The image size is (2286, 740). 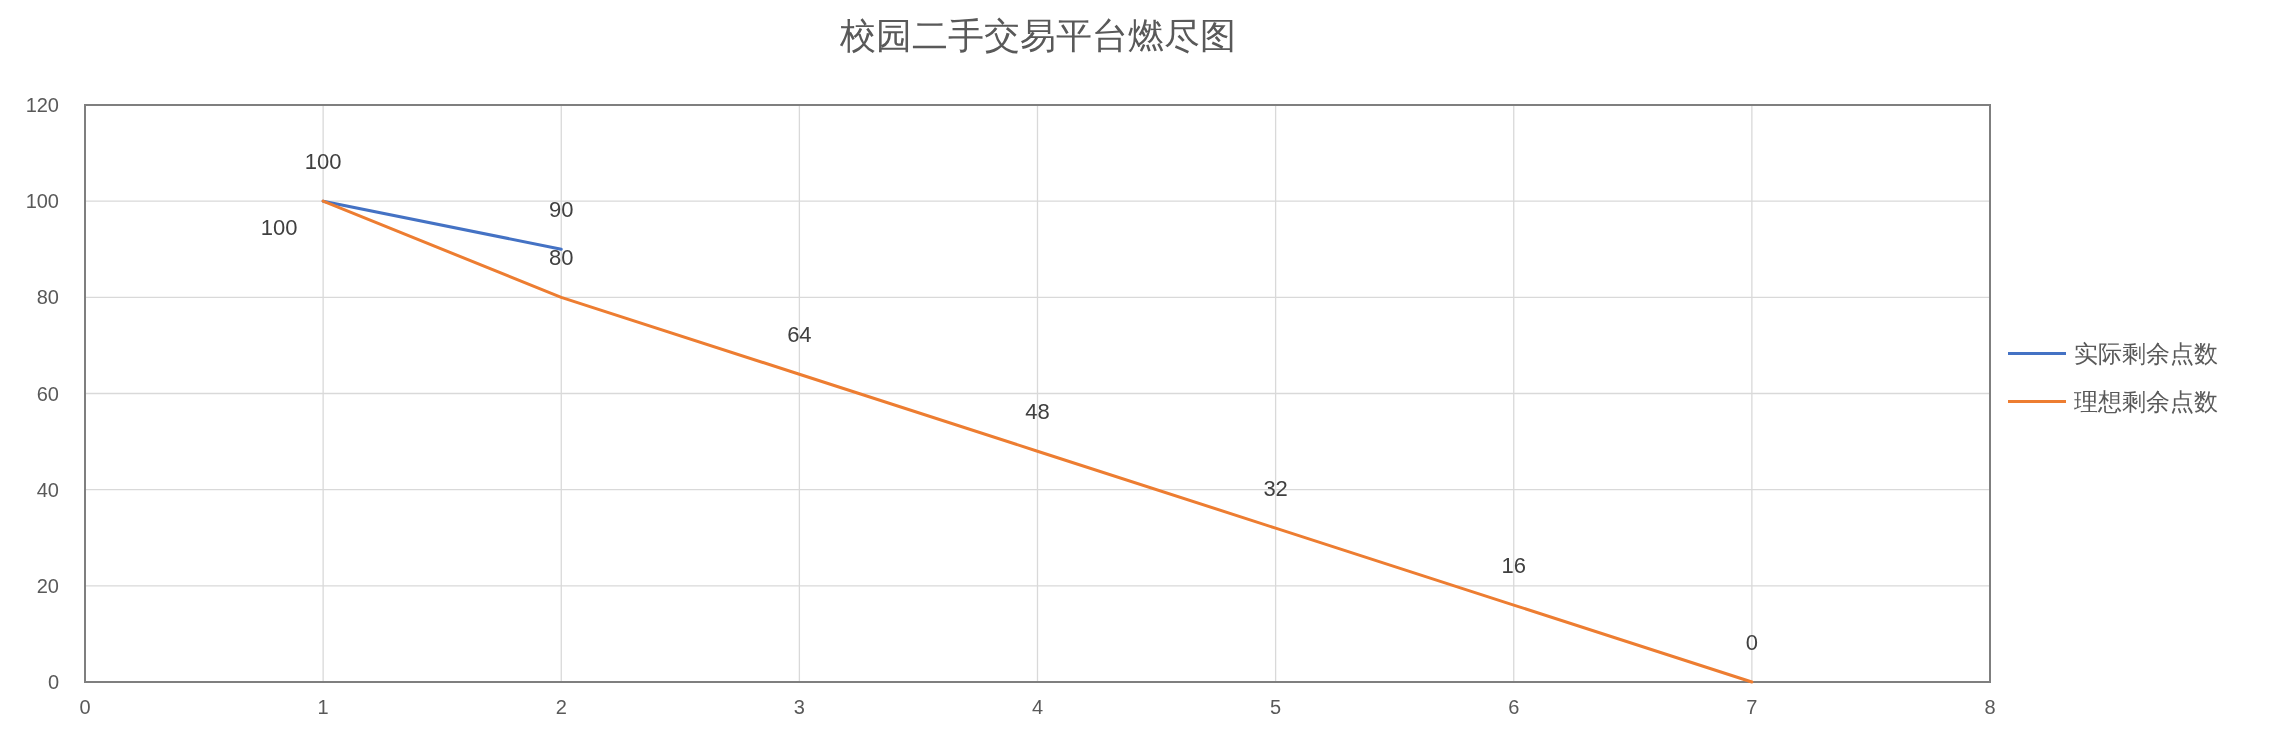 I want to click on data-label: 64, so click(x=799, y=335).